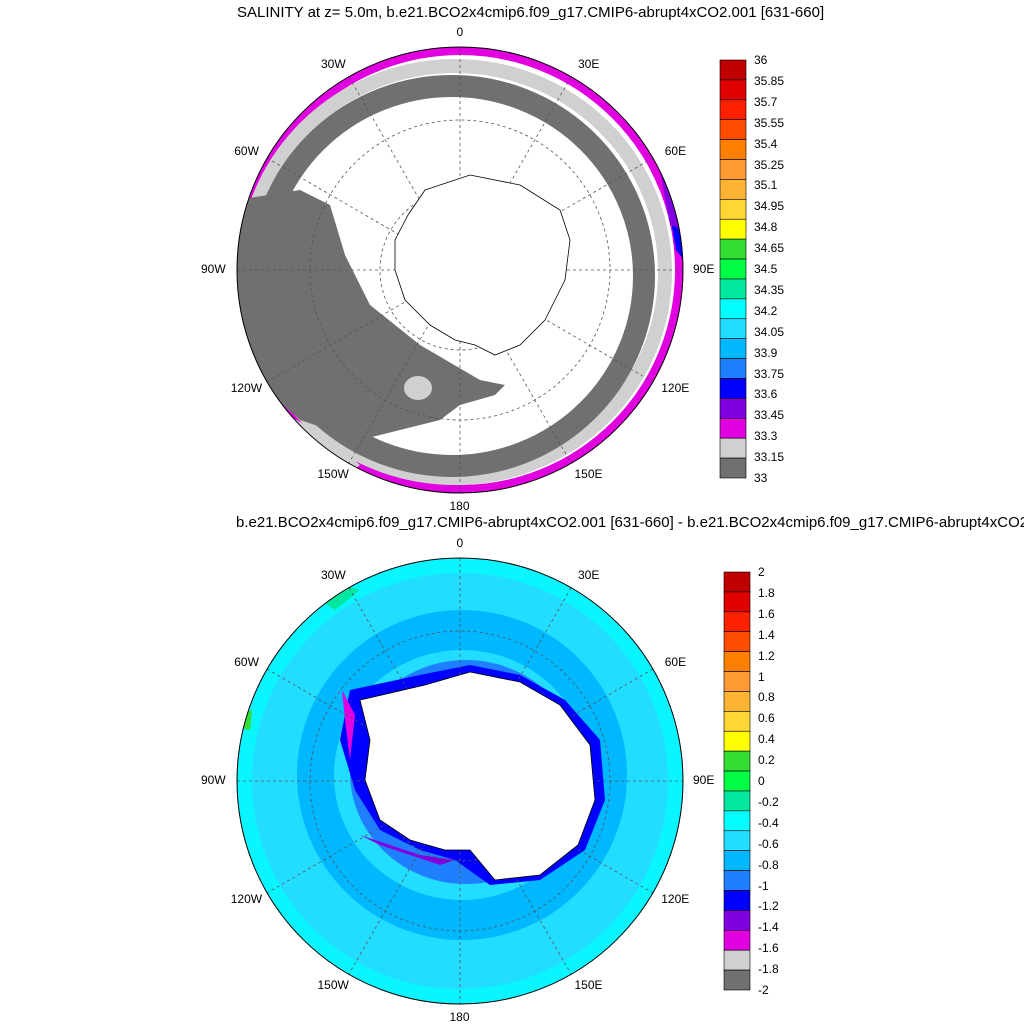  Describe the element at coordinates (768, 864) in the screenshot. I see `colorbar-tick-label: -0.8` at that location.